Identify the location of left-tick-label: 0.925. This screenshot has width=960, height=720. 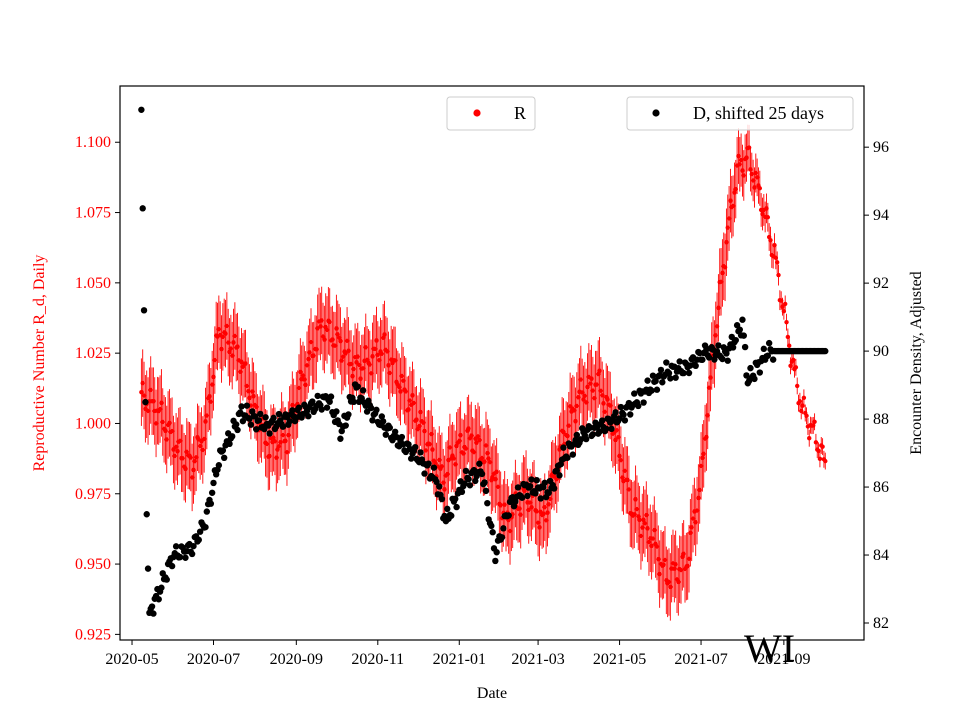
(93, 634).